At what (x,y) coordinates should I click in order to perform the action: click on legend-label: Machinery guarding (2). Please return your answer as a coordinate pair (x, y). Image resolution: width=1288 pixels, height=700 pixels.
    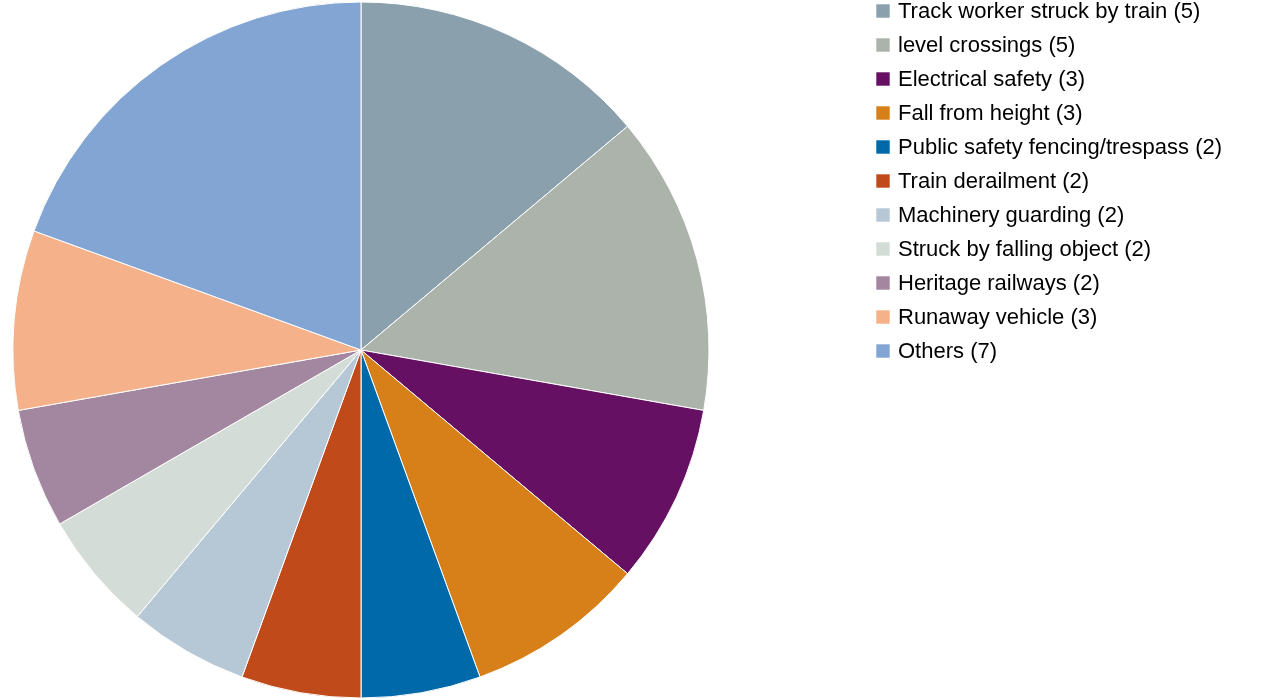
    Looking at the image, I should click on (1011, 214).